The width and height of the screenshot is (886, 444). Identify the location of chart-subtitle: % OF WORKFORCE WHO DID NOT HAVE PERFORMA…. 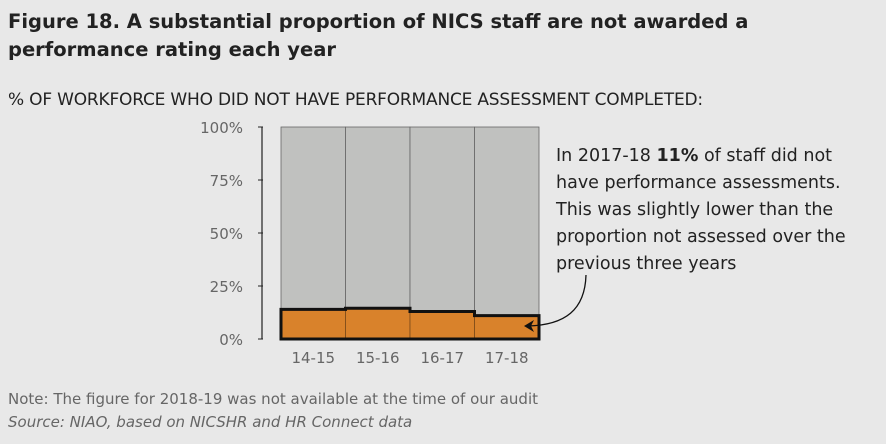
(355, 100).